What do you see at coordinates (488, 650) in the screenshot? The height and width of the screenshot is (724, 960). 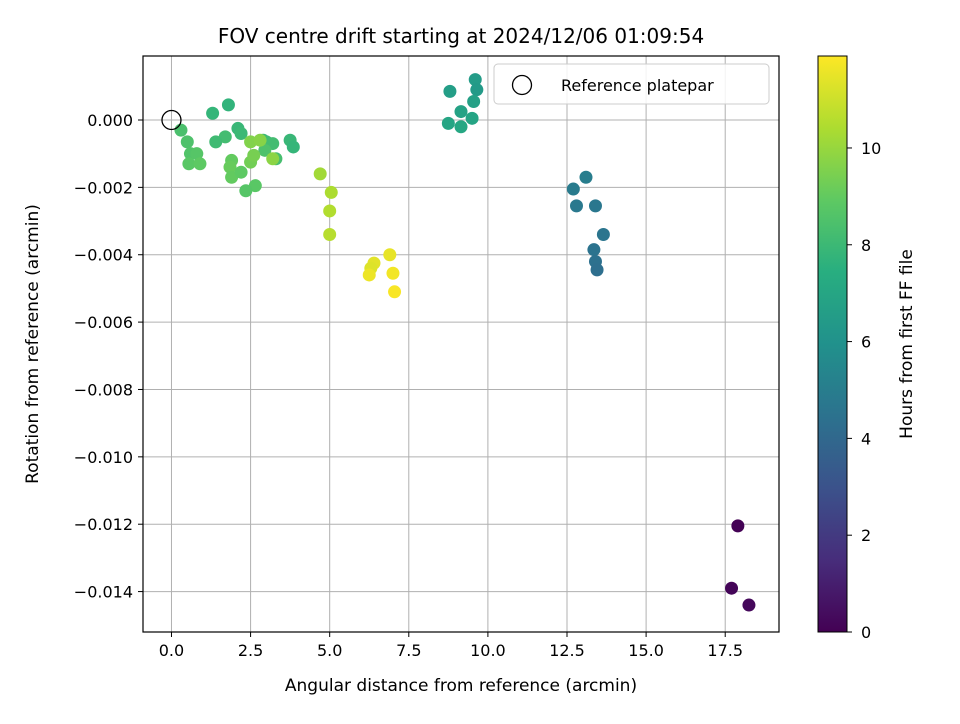 I see `x-tick-label: 10.0` at bounding box center [488, 650].